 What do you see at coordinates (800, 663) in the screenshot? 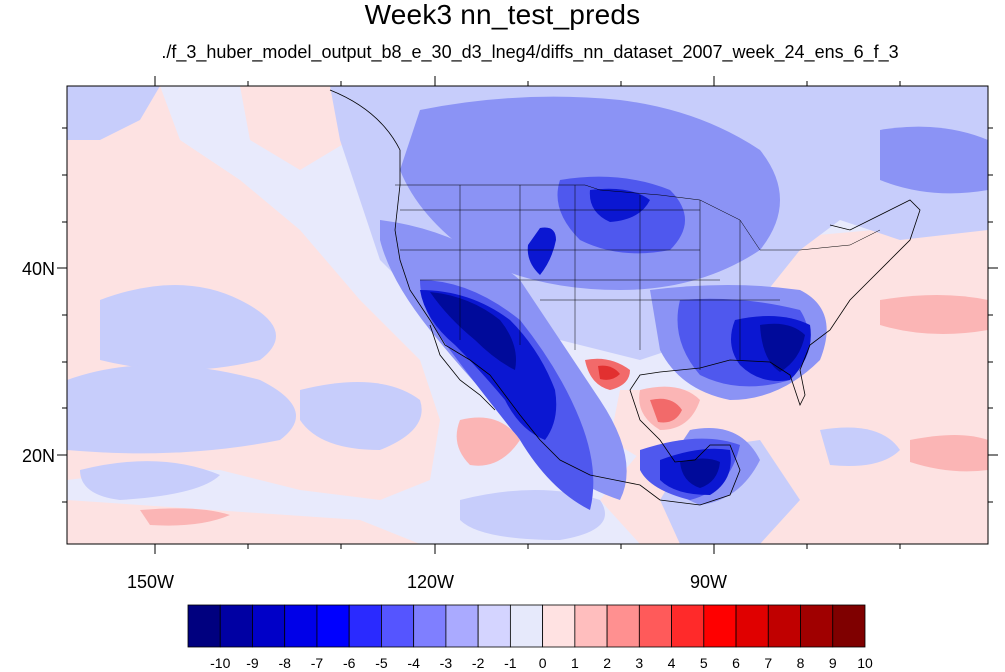
I see `colorbar-label: 8` at bounding box center [800, 663].